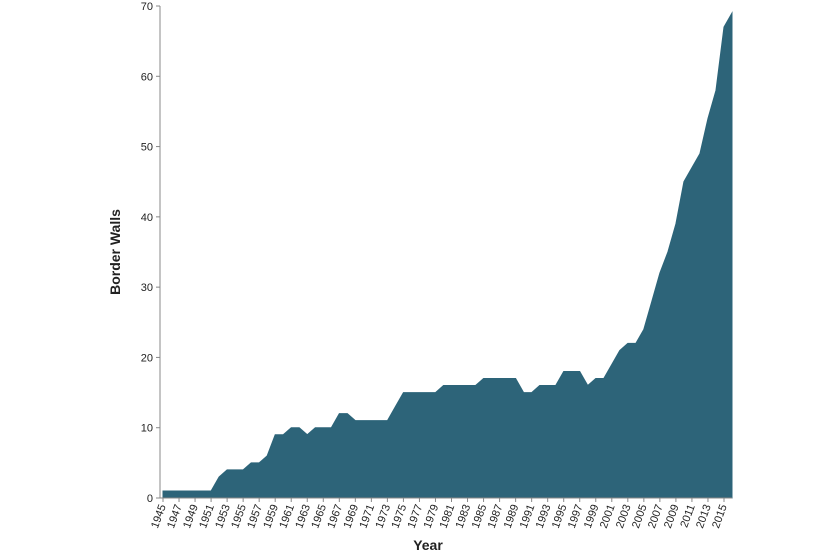 This screenshot has width=840, height=557. Describe the element at coordinates (147, 429) in the screenshot. I see `y-tick-label: 10` at that location.